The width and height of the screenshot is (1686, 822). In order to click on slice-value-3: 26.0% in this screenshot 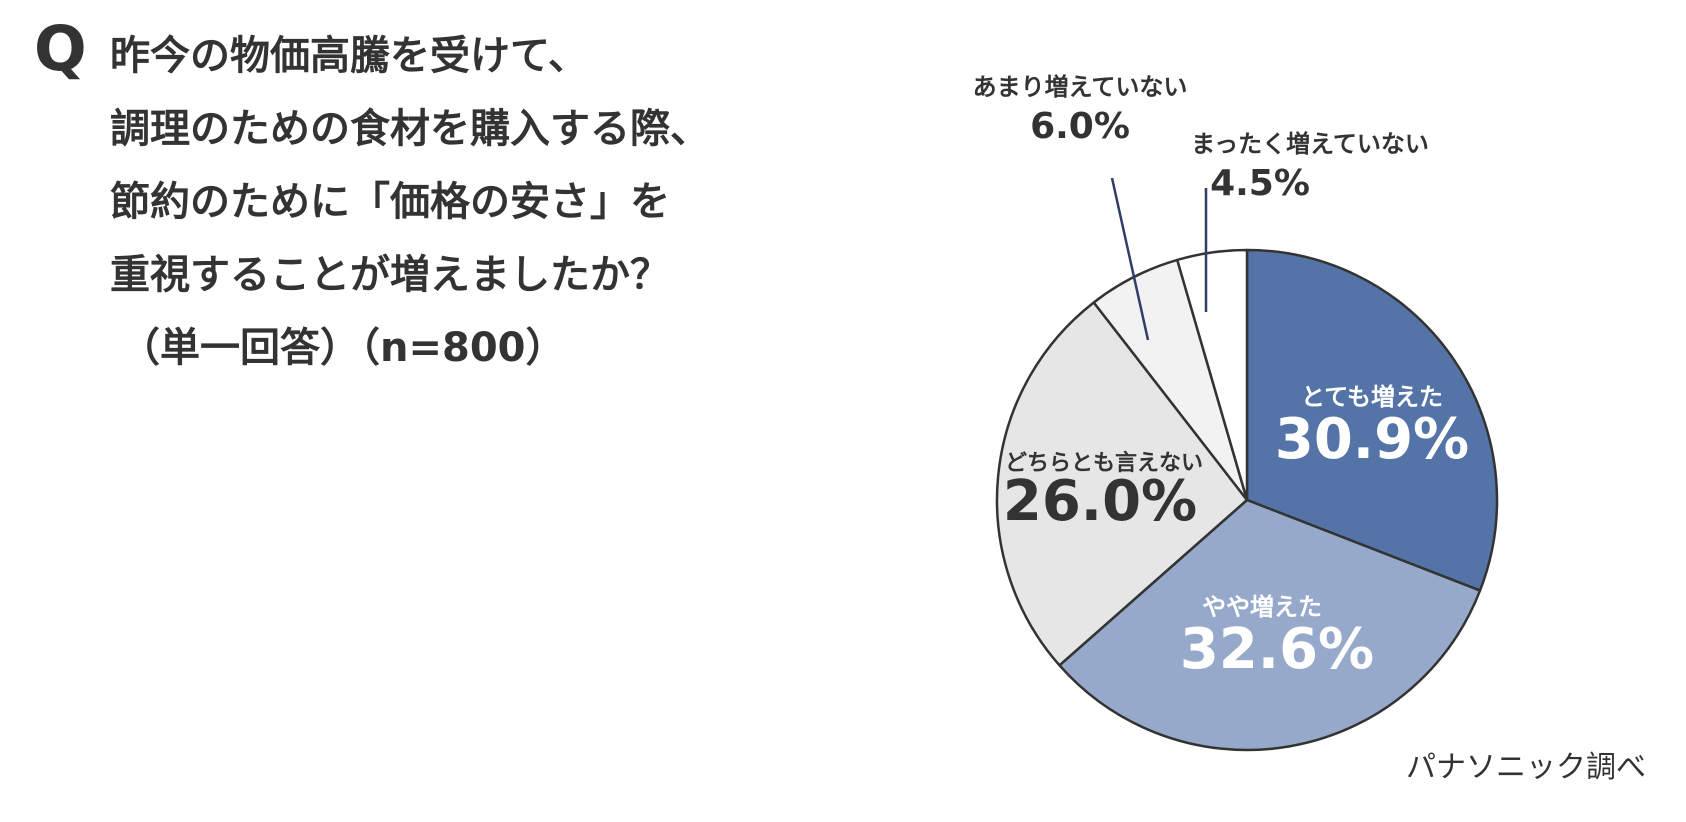, I will do `click(1100, 501)`.